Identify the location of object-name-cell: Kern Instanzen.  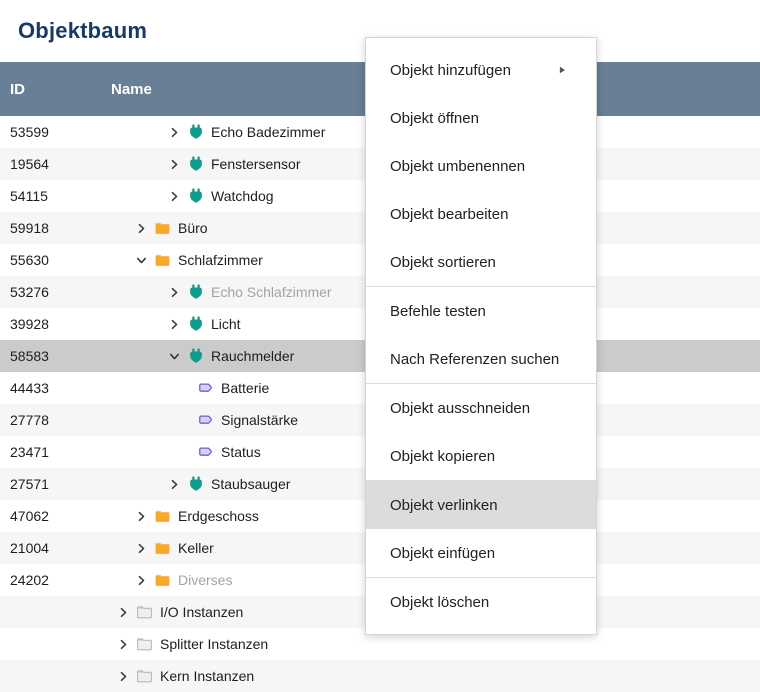
(435, 676).